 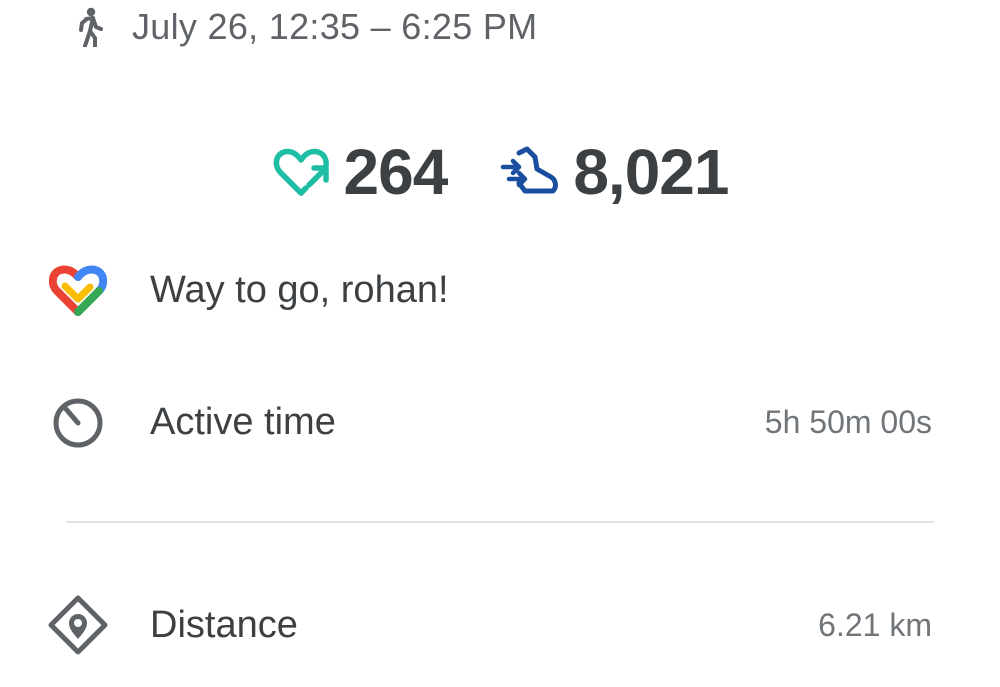 I want to click on stats-summary: 264 8,021, so click(x=500, y=172).